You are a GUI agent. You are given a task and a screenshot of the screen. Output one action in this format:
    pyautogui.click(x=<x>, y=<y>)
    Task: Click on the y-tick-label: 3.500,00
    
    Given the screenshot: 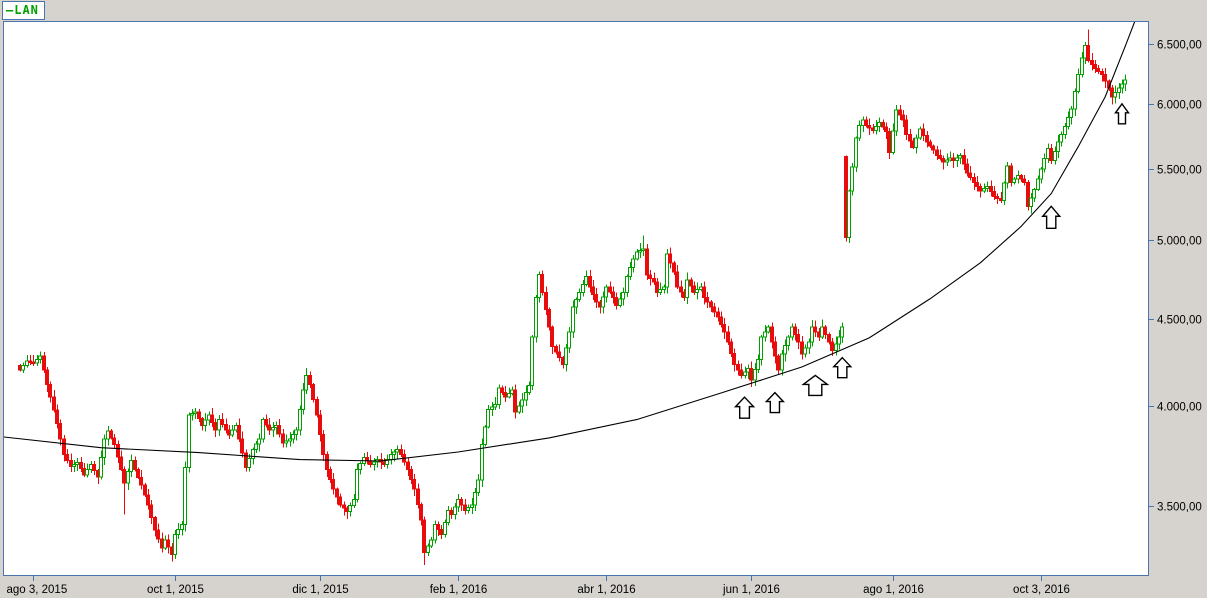 What is the action you would take?
    pyautogui.click(x=1179, y=508)
    